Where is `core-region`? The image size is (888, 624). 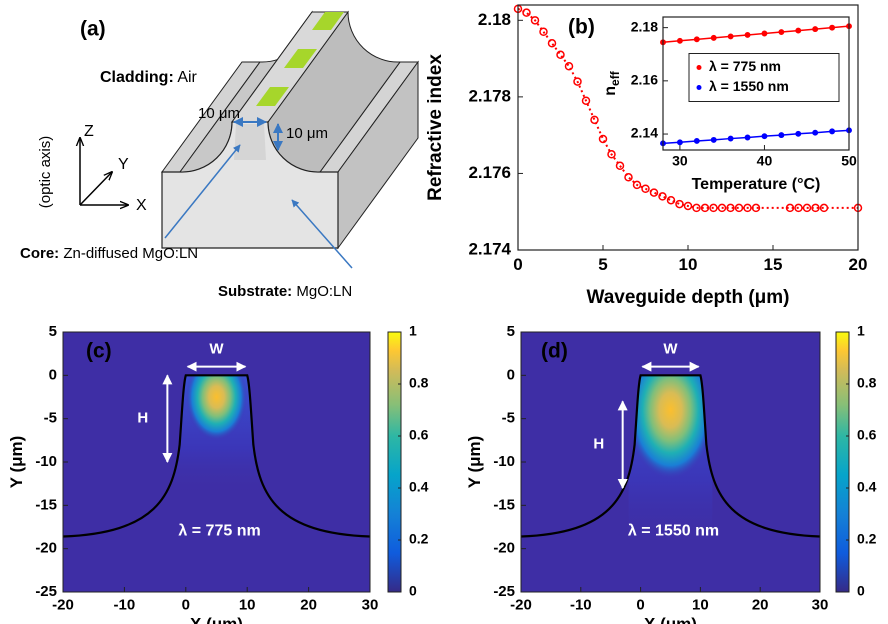
core-region is located at coordinates (250, 142).